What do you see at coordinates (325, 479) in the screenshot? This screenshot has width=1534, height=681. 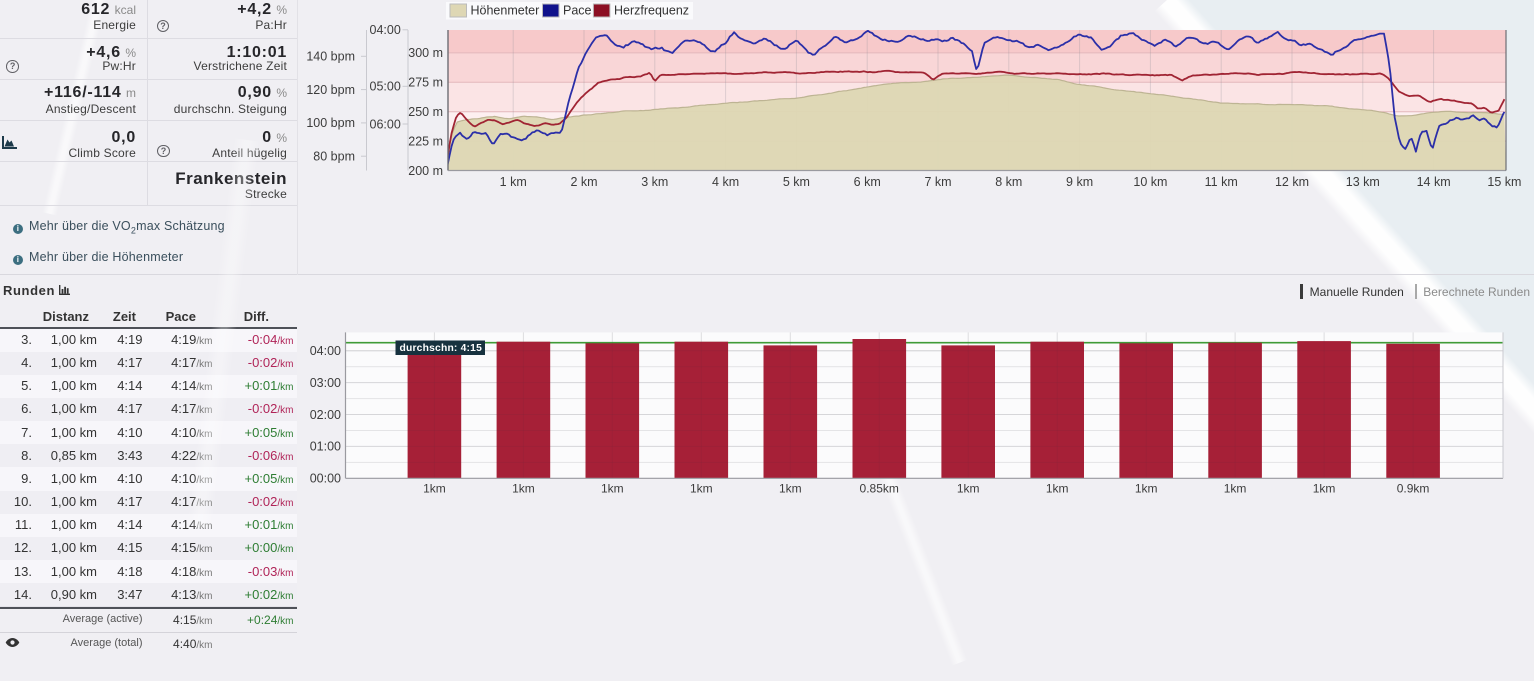 I see `svg-text: 00:00` at bounding box center [325, 479].